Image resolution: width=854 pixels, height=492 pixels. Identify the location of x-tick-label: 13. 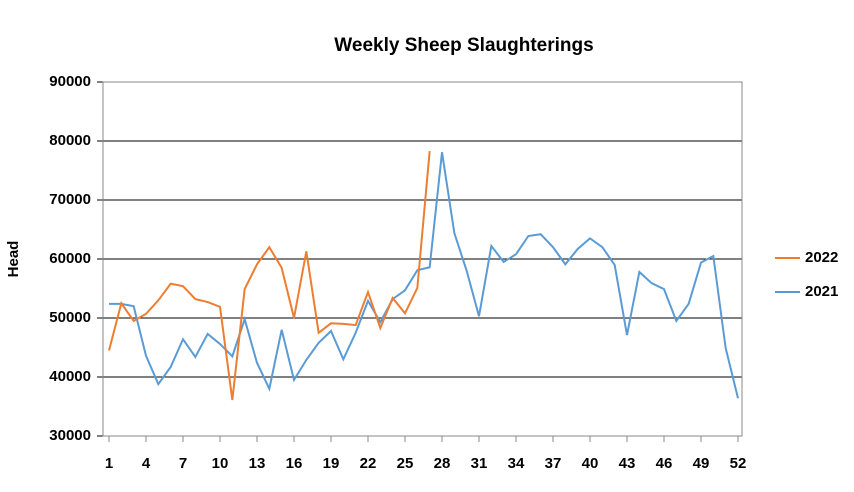
(257, 463).